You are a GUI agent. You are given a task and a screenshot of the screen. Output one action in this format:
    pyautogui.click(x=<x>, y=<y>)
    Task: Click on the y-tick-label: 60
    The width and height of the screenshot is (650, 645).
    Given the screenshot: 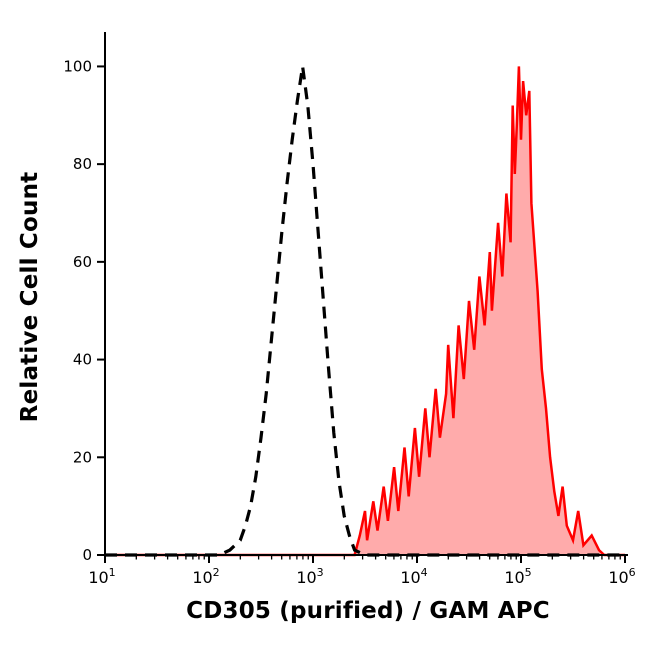 What is the action you would take?
    pyautogui.click(x=82, y=262)
    